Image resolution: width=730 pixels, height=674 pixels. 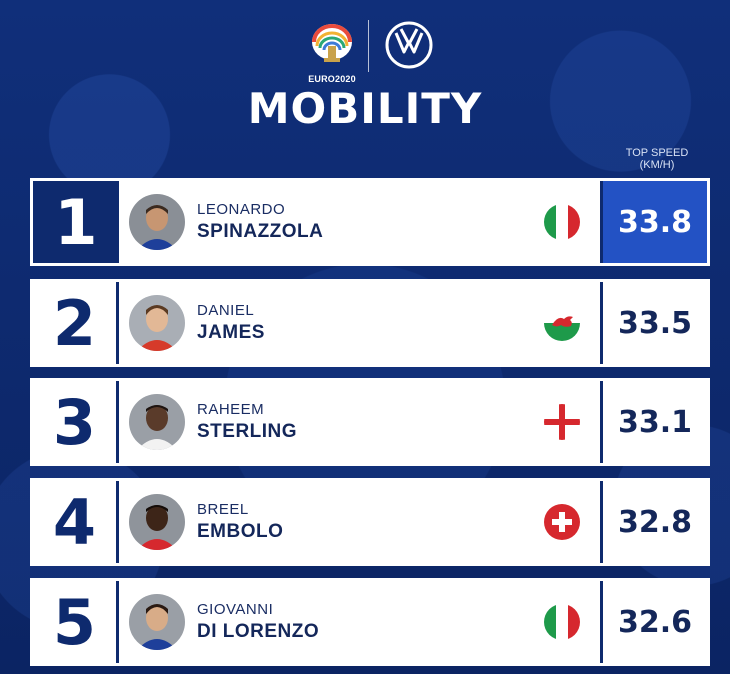 What do you see at coordinates (76, 622) in the screenshot?
I see `rank-number: 5` at bounding box center [76, 622].